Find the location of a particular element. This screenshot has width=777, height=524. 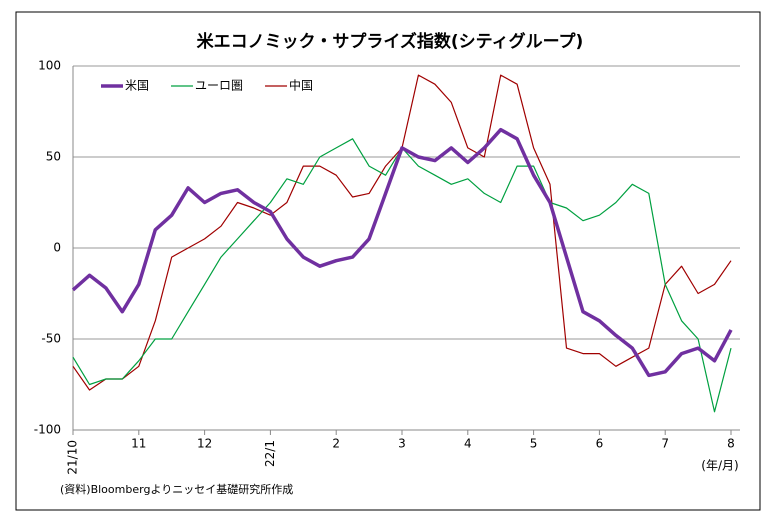

x-tick-label: 21/10 is located at coordinates (73, 457).